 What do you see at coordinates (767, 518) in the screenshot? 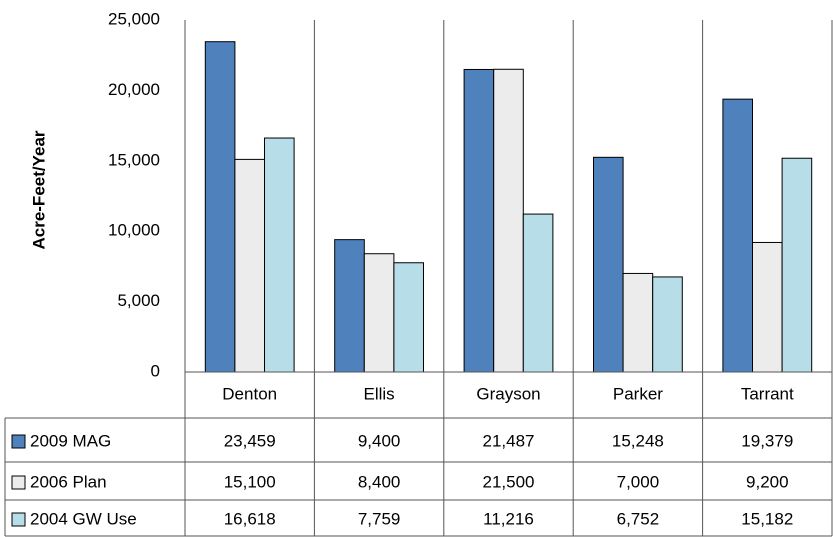
I see `table-cell: 15,182` at bounding box center [767, 518].